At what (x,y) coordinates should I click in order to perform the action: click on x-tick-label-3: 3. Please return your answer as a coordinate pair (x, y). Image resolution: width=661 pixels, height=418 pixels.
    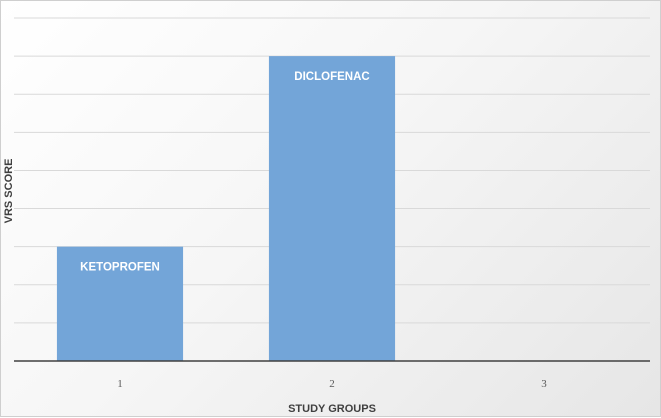
    Looking at the image, I should click on (544, 384).